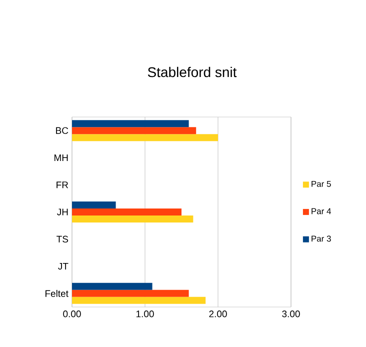  What do you see at coordinates (62, 212) in the screenshot?
I see `y-tick-label: JH` at bounding box center [62, 212].